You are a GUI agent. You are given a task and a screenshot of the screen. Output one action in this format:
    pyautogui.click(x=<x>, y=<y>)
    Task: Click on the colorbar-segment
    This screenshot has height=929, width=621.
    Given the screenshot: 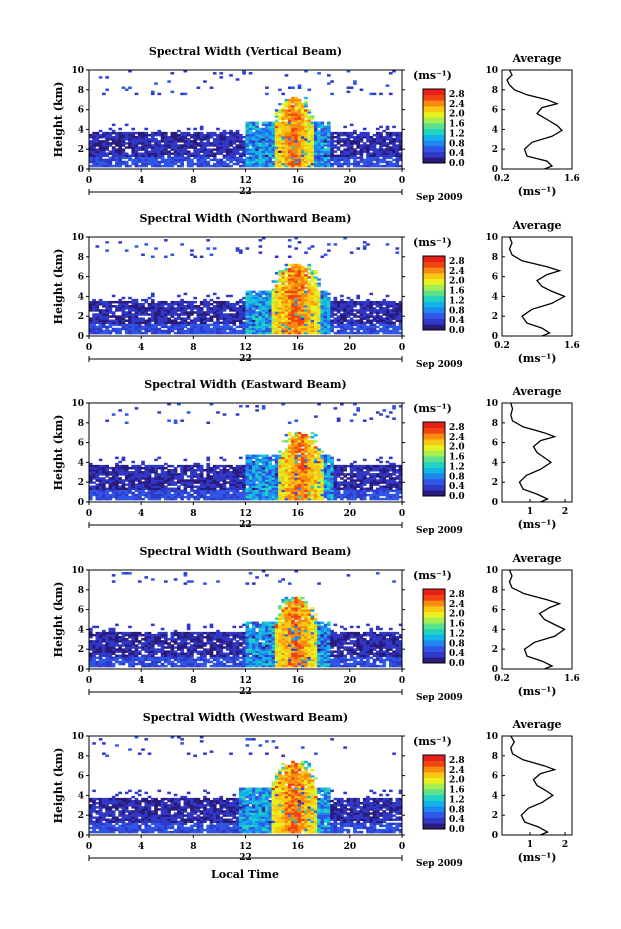 What is the action you would take?
    pyautogui.click(x=434, y=293)
    